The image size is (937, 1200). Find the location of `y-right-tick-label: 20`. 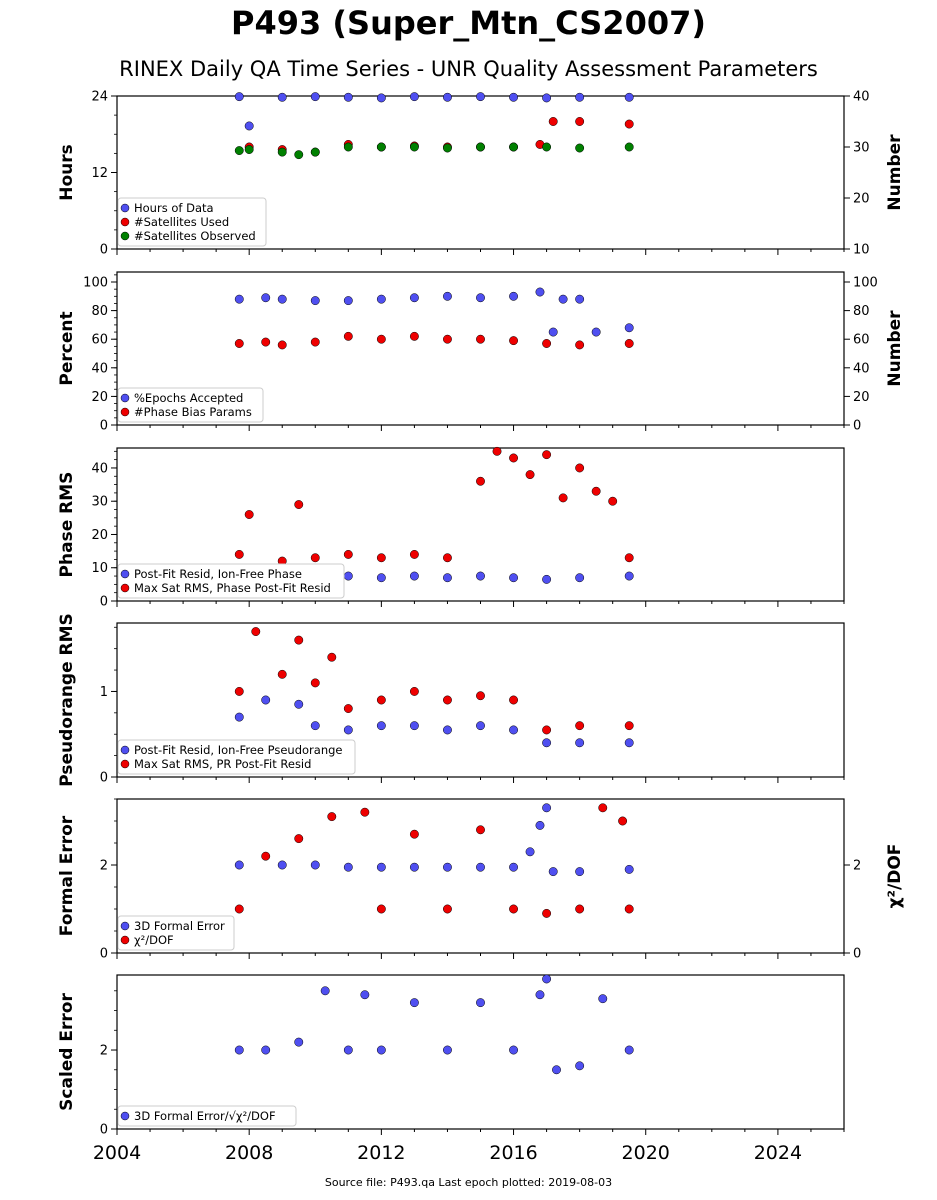

y-right-tick-label: 20 is located at coordinates (861, 397).